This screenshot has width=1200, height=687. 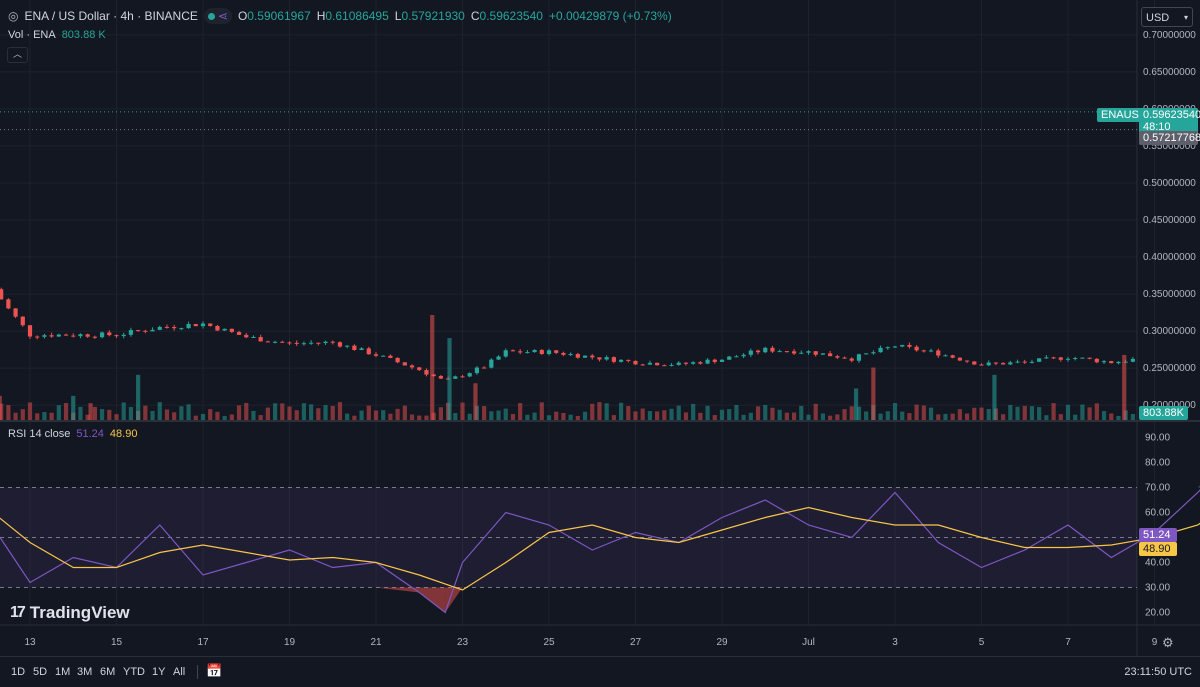 What do you see at coordinates (1158, 672) in the screenshot?
I see `utc-clock: 23:11:50 UTC` at bounding box center [1158, 672].